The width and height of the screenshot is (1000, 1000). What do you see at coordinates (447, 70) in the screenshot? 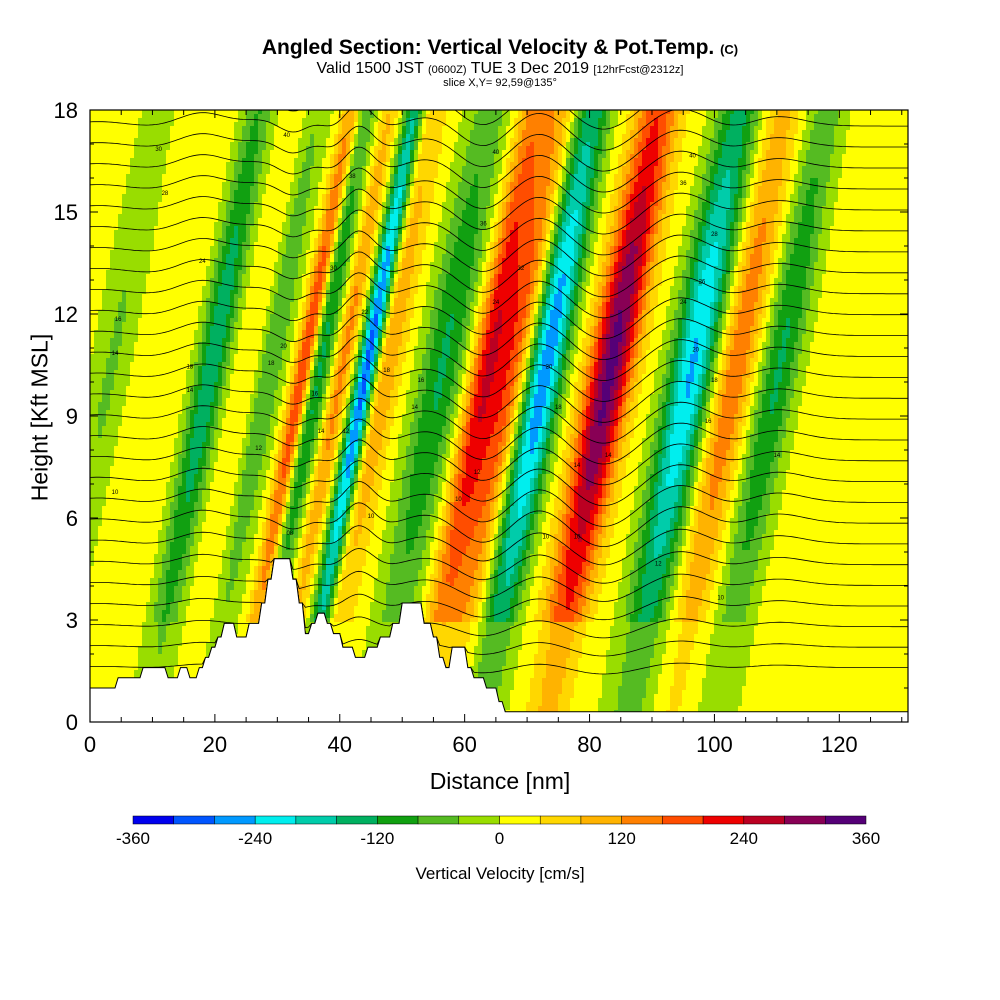
I see `valid-utc: (0600Z)` at bounding box center [447, 70].